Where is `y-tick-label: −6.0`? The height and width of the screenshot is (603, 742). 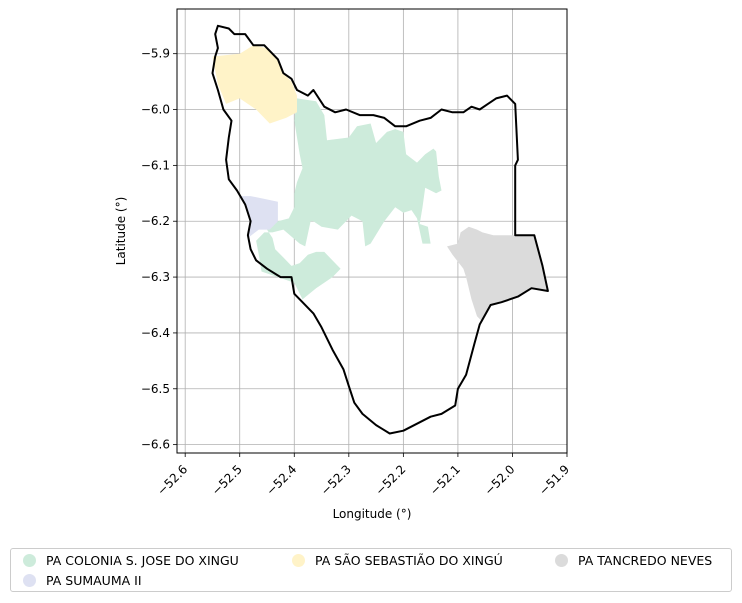
y-tick-label: −6.0 is located at coordinates (155, 110).